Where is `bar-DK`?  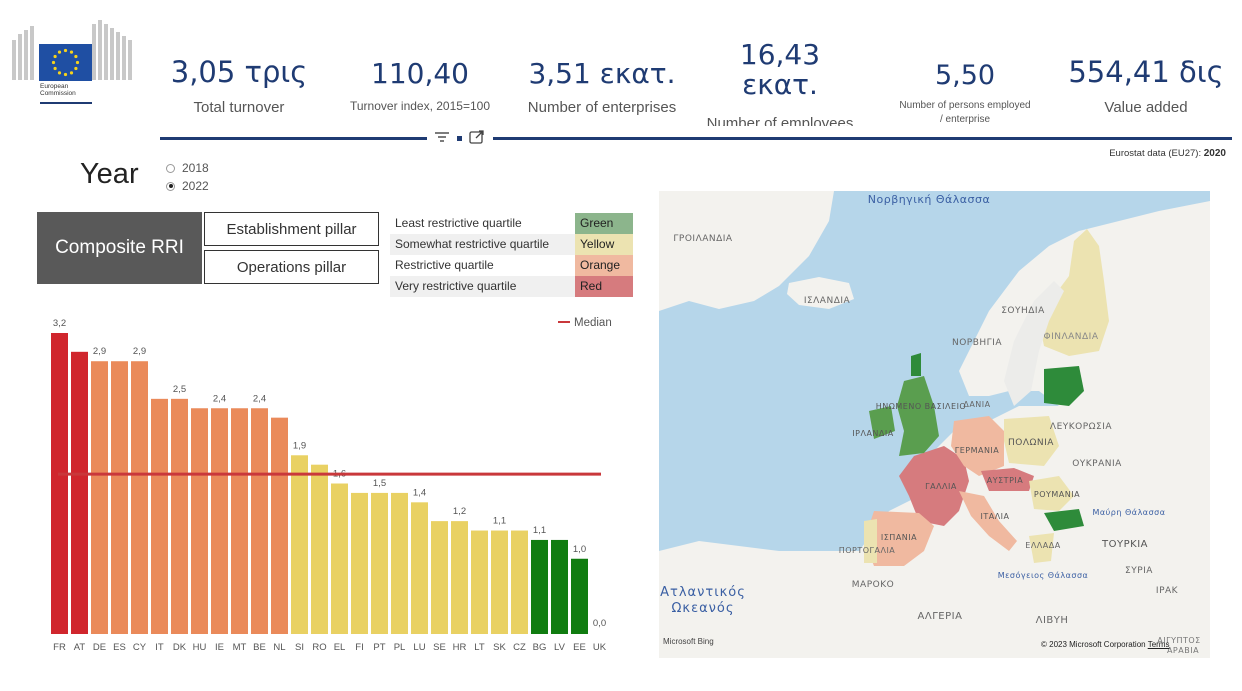 bar-DK is located at coordinates (179, 516).